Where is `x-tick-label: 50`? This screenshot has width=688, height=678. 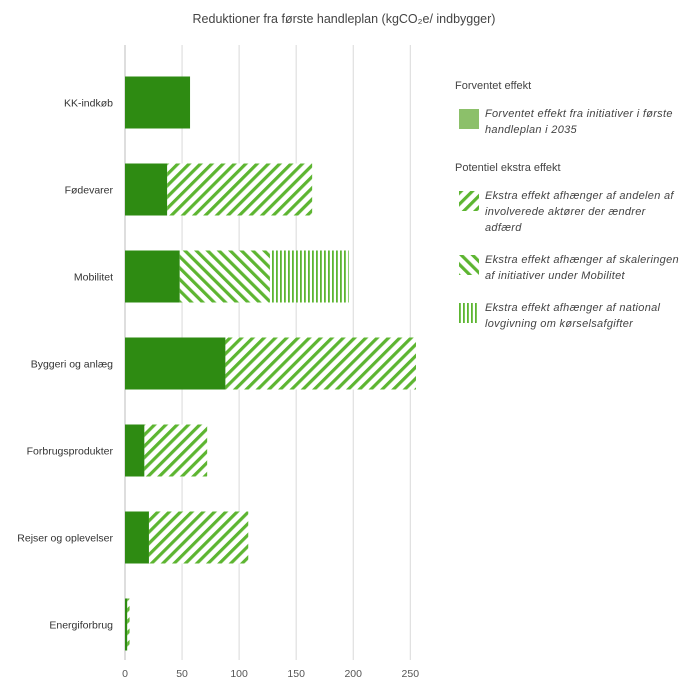
x-tick-label: 50 is located at coordinates (182, 673).